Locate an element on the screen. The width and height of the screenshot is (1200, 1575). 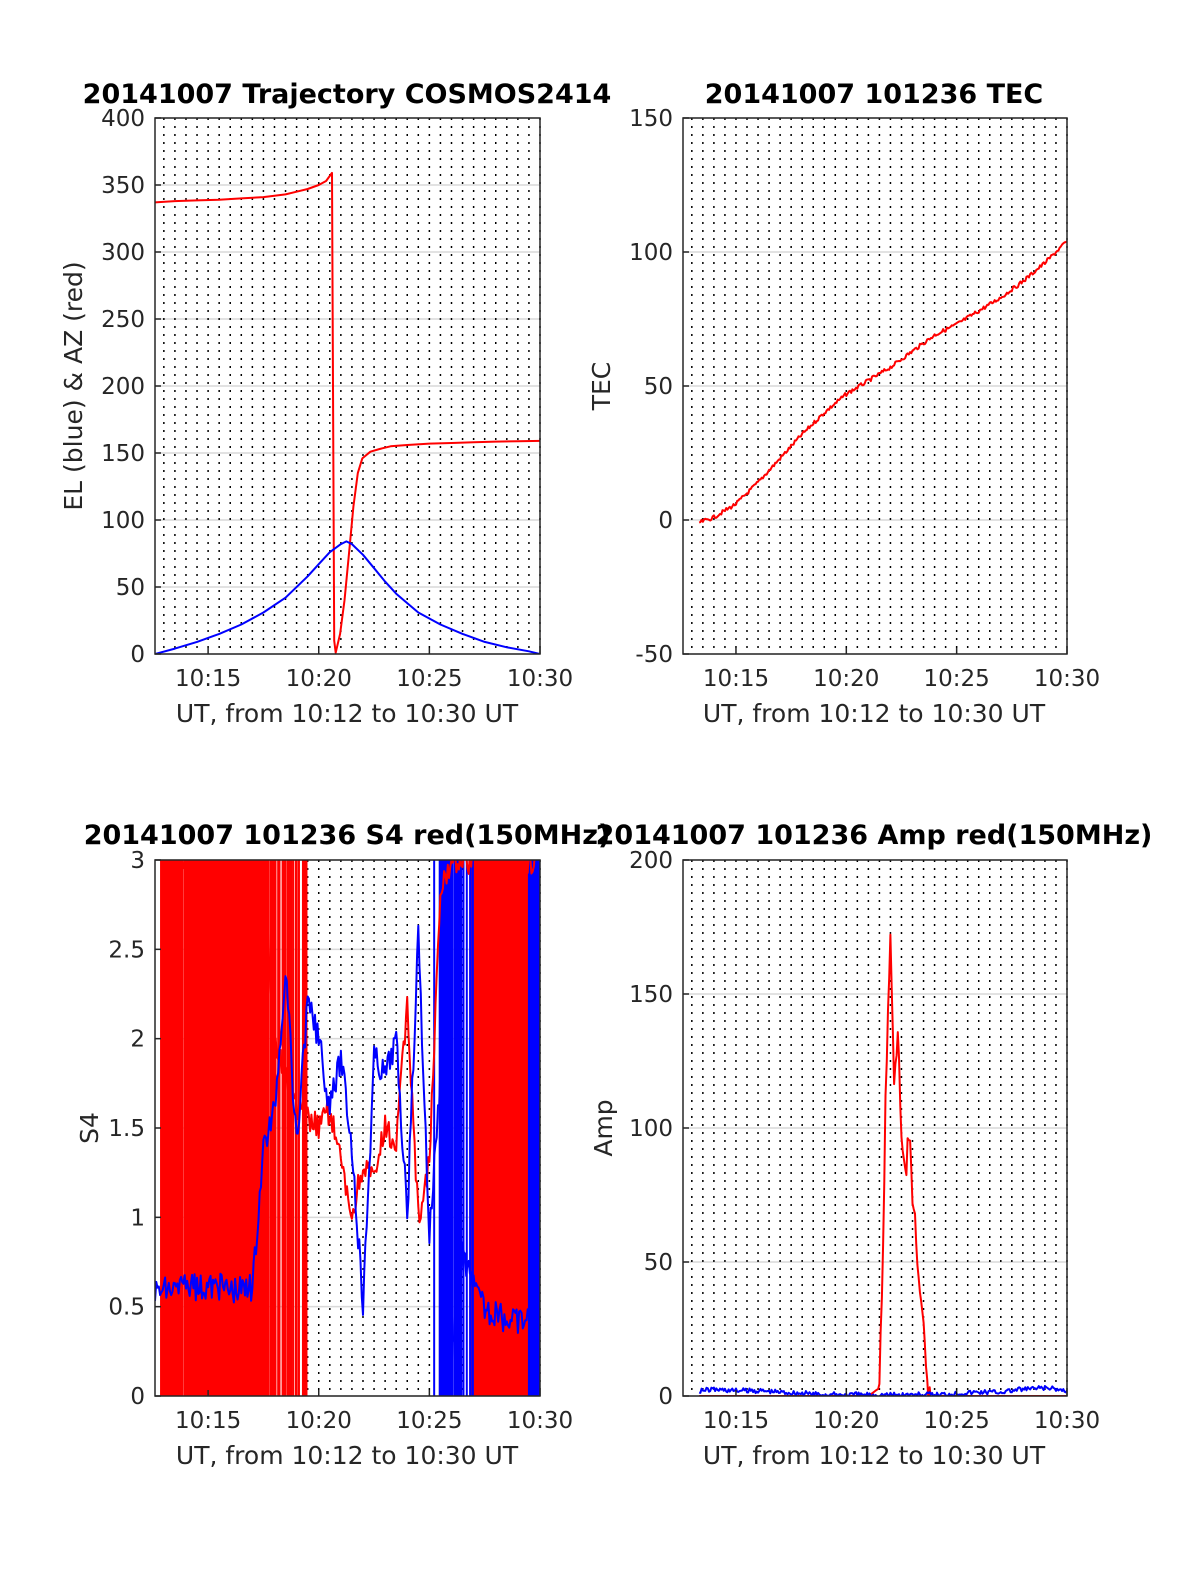
tec-grid is located at coordinates (875, 386).